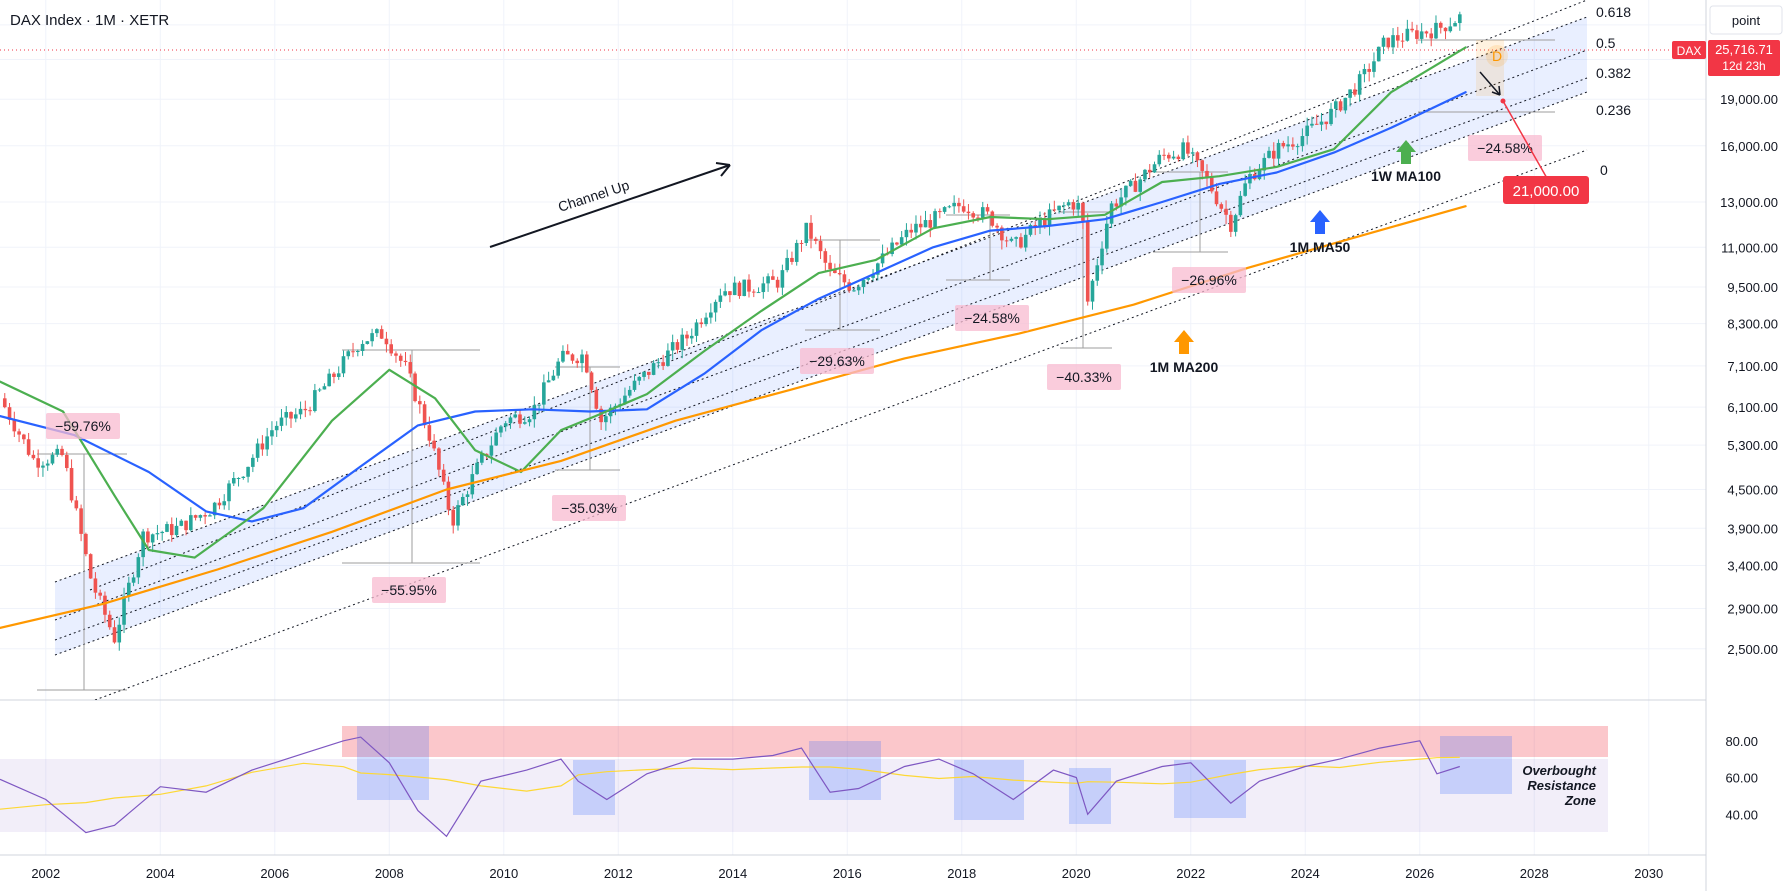  I want to click on price-tick-label: 2,500.00, so click(1752, 649).